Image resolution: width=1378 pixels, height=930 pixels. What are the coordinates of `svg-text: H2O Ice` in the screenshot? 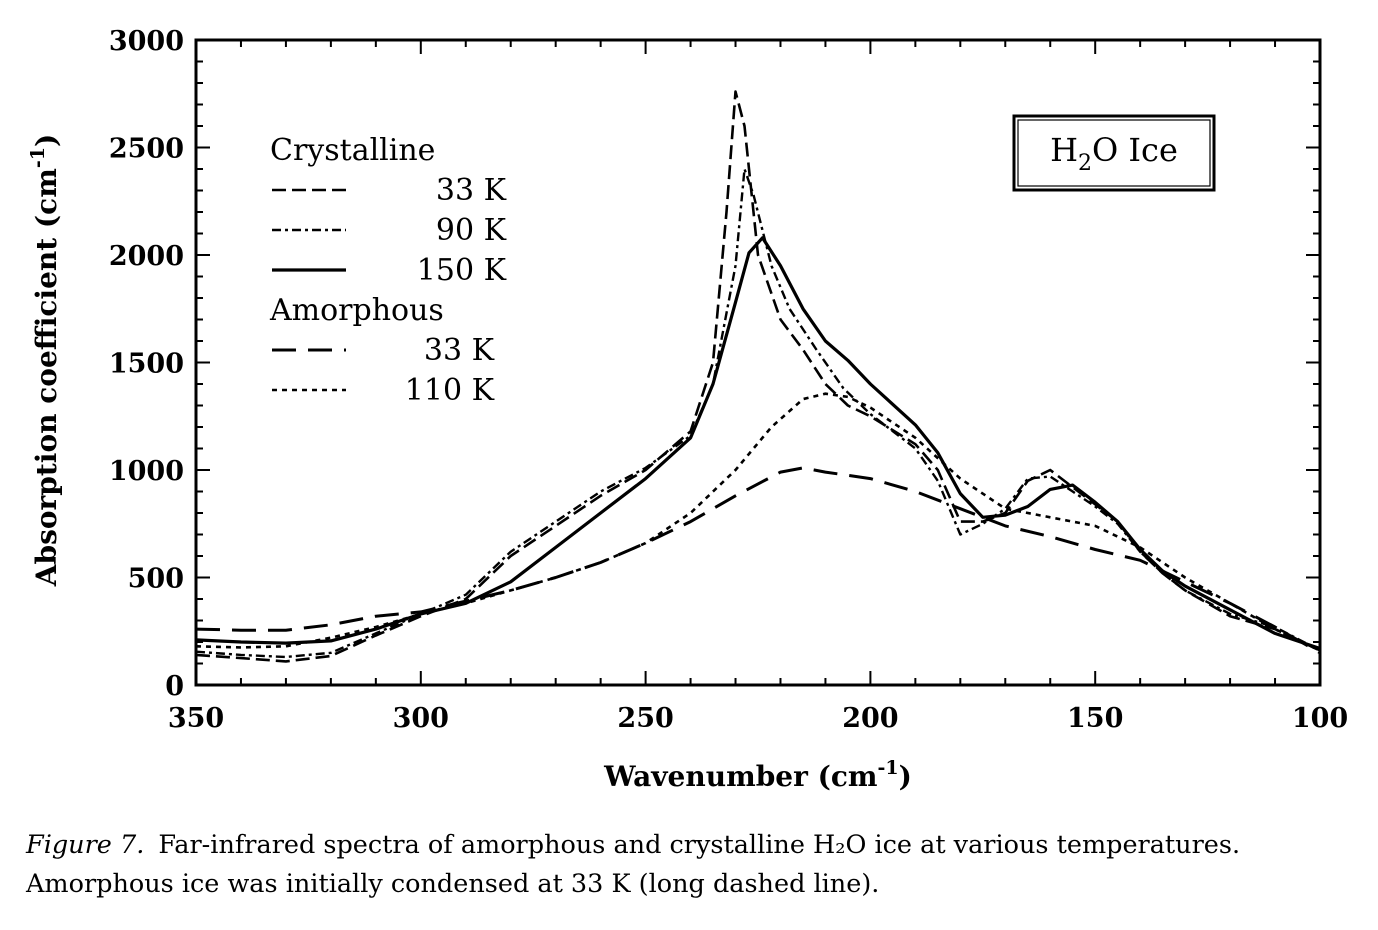 It's located at (1114, 153).